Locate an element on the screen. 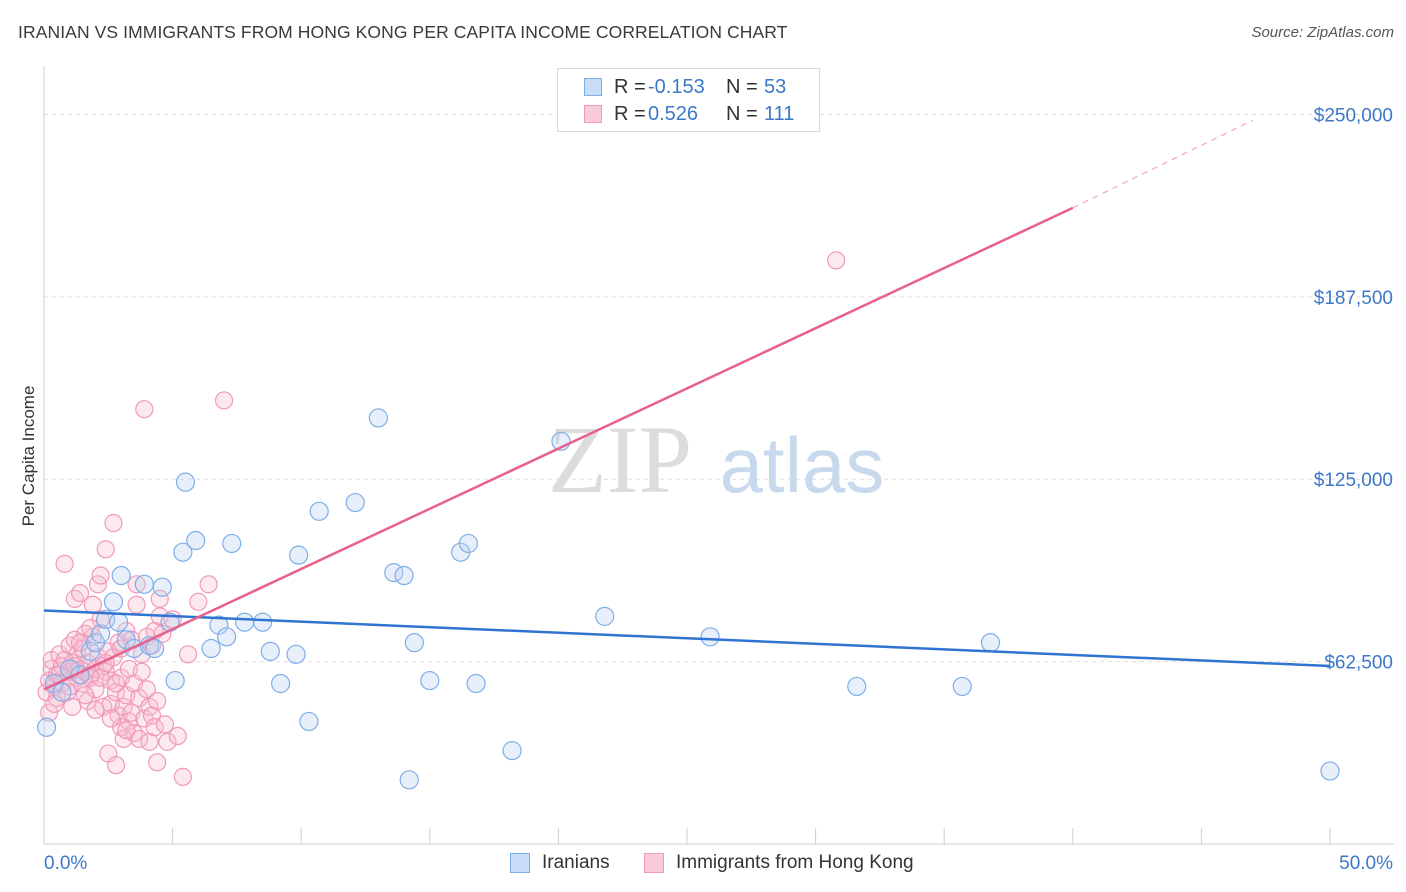 The width and height of the screenshot is (1406, 892). bottom-legend-swatch-iranians is located at coordinates (520, 863).